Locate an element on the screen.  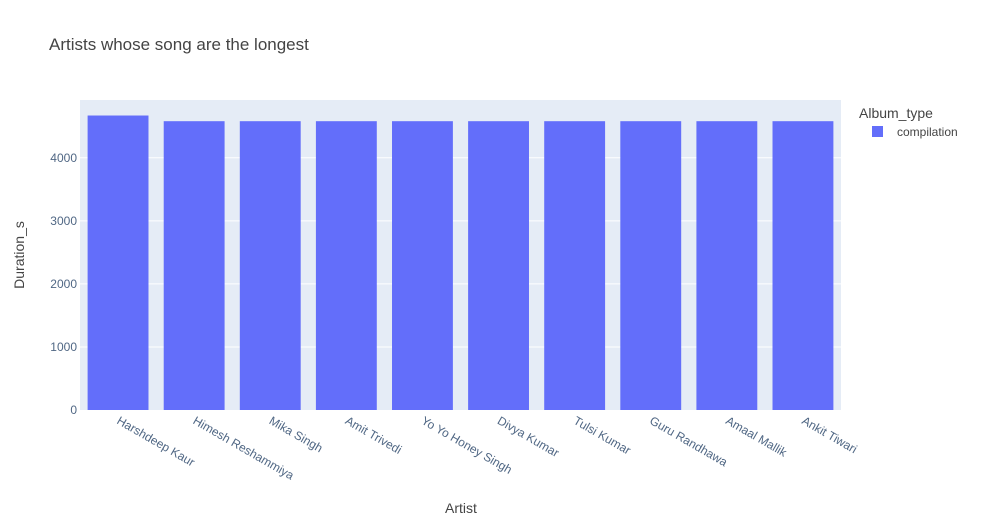
legend-swatch is located at coordinates (877, 131).